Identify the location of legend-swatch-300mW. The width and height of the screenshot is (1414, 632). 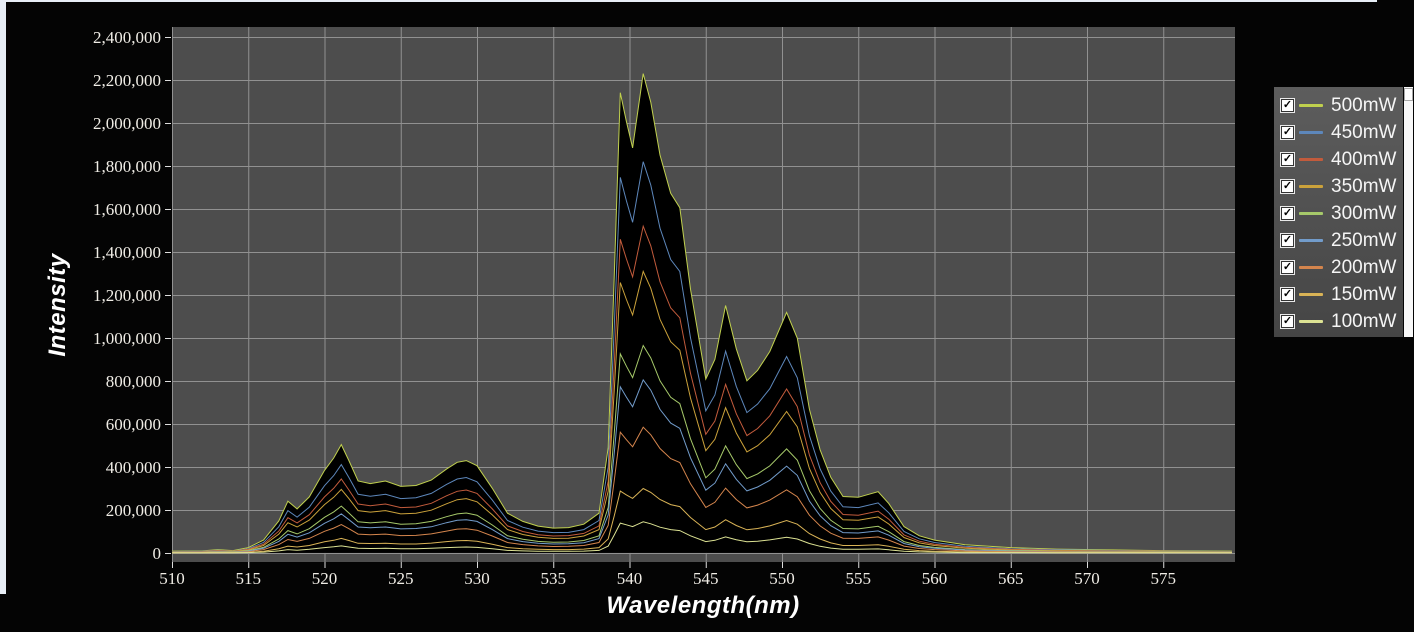
(1311, 213).